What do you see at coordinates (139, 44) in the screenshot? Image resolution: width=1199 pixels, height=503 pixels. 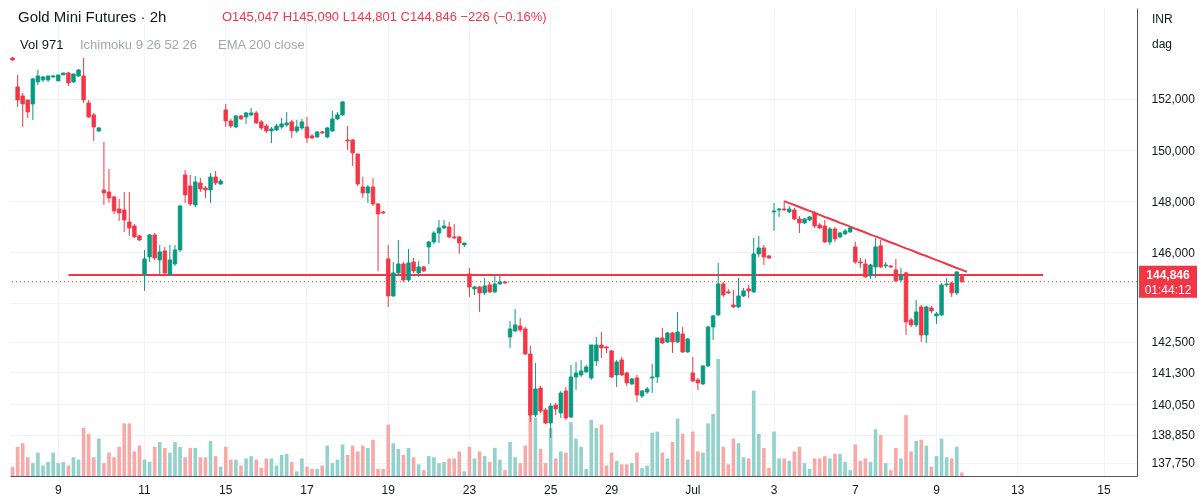 I see `annotation: Ichimoku 9 26 52 26` at bounding box center [139, 44].